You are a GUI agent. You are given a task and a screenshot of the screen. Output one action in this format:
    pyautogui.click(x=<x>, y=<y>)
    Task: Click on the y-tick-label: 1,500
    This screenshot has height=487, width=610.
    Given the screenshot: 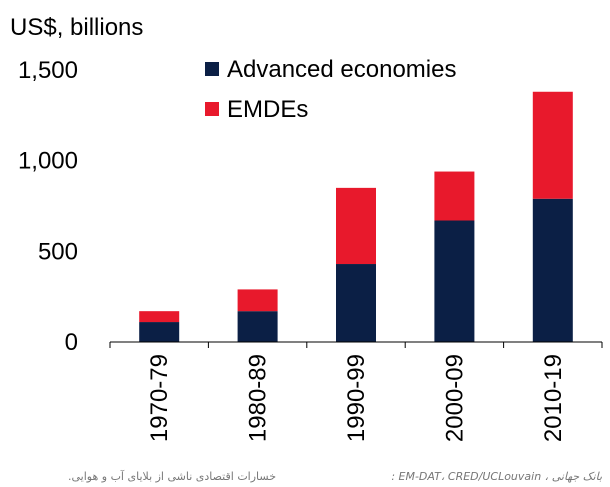 What is the action you would take?
    pyautogui.click(x=48, y=70)
    